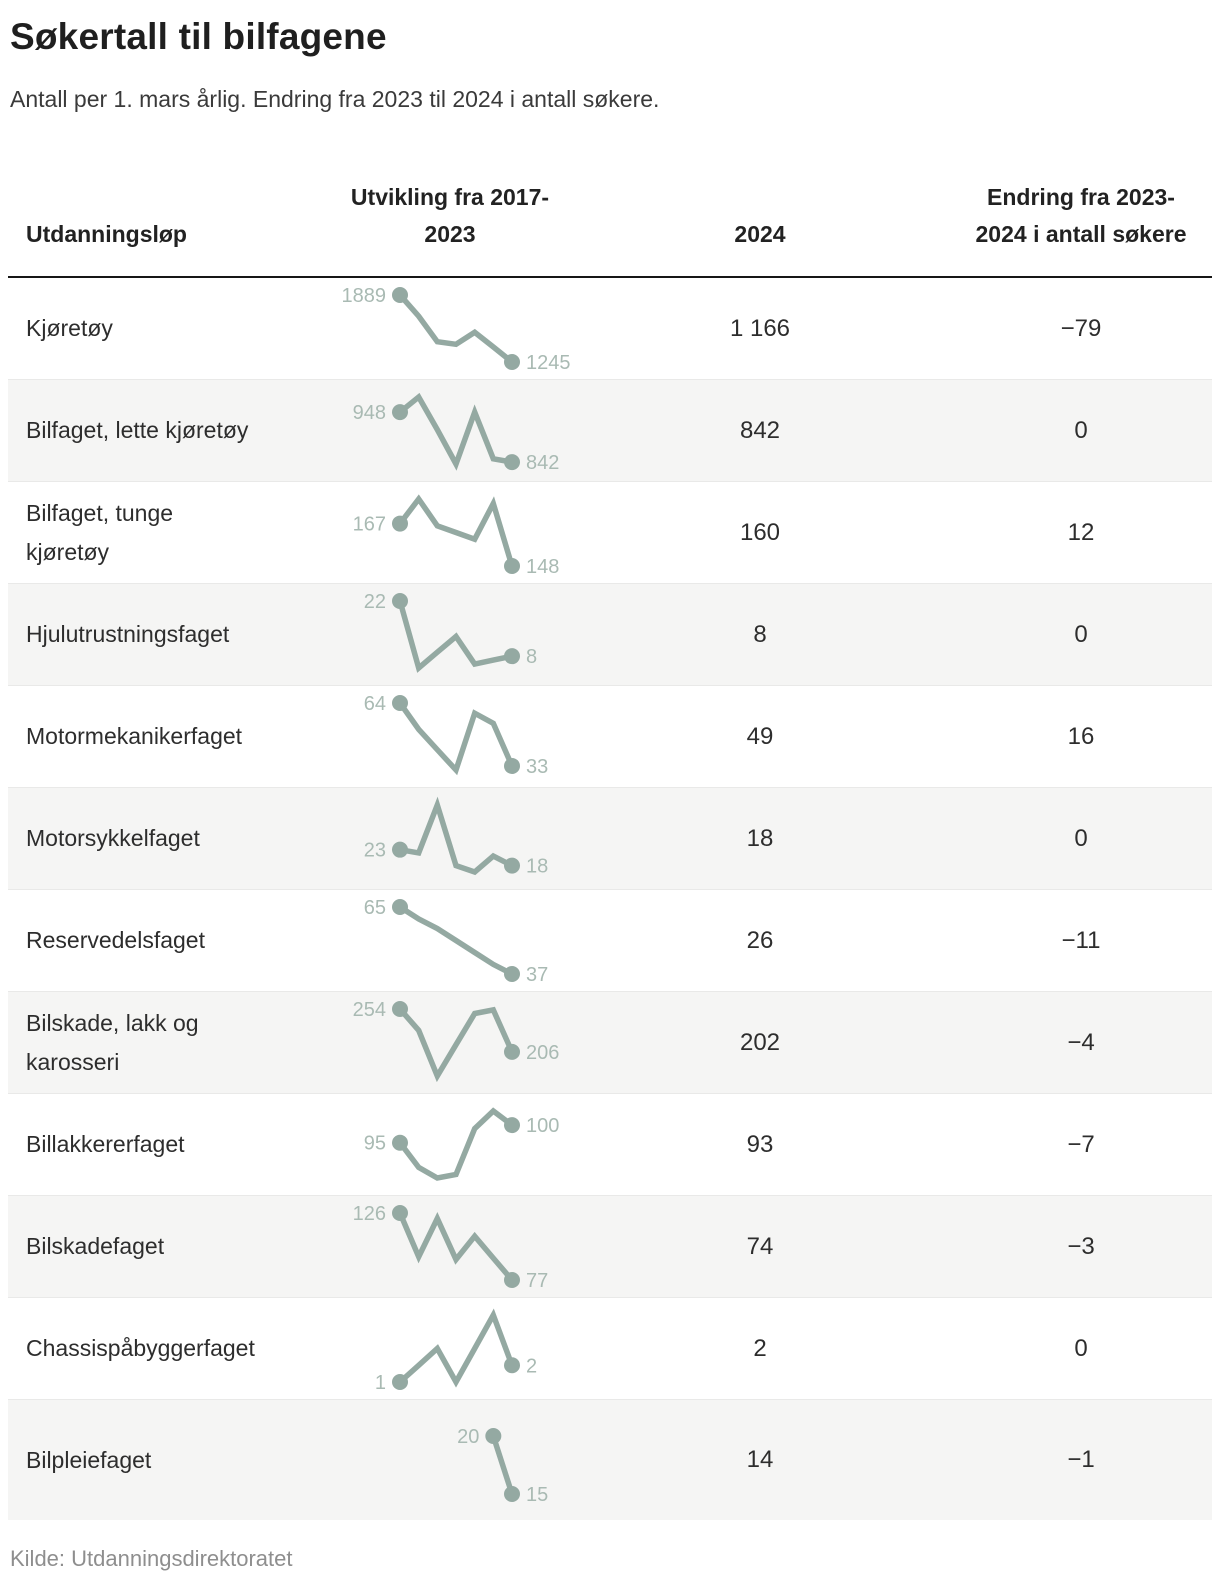 This screenshot has width=1220, height=1588. Describe the element at coordinates (1081, 1460) in the screenshot. I see `value-change: −1` at that location.